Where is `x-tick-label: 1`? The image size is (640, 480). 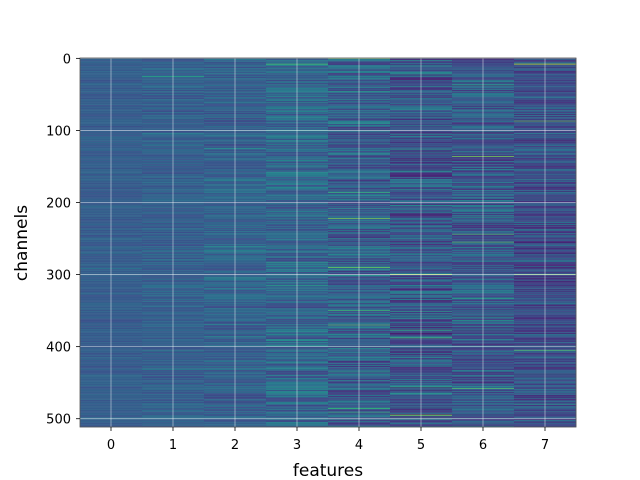 x-tick-label: 1 is located at coordinates (173, 445).